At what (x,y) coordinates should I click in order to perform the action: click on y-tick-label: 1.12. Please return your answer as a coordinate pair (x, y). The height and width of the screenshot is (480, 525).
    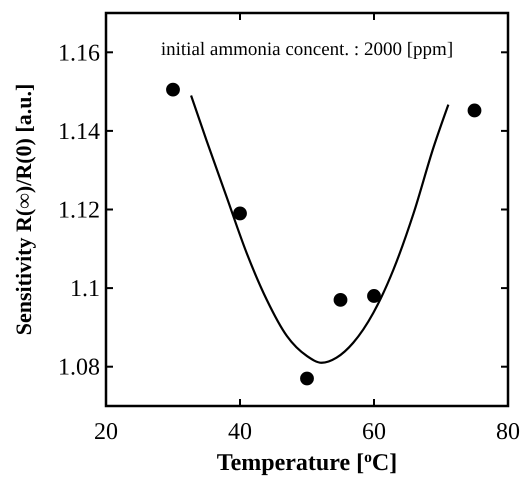
    Looking at the image, I should click on (79, 211).